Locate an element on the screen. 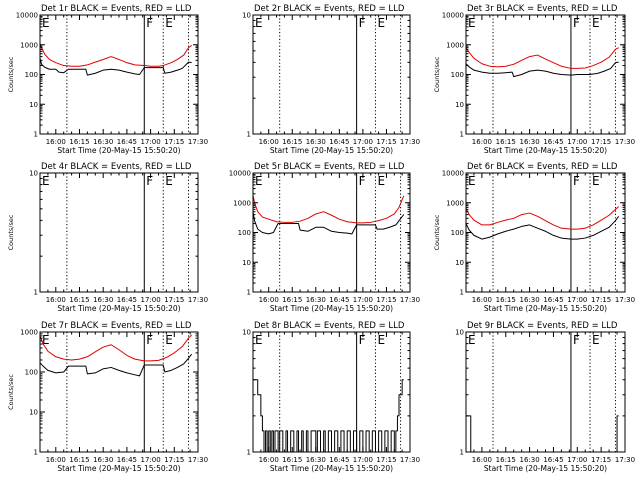 Image resolution: width=640 pixels, height=480 pixels. panel-title: Det 6r BLACK = Events, RED = LLD is located at coordinates (542, 167).